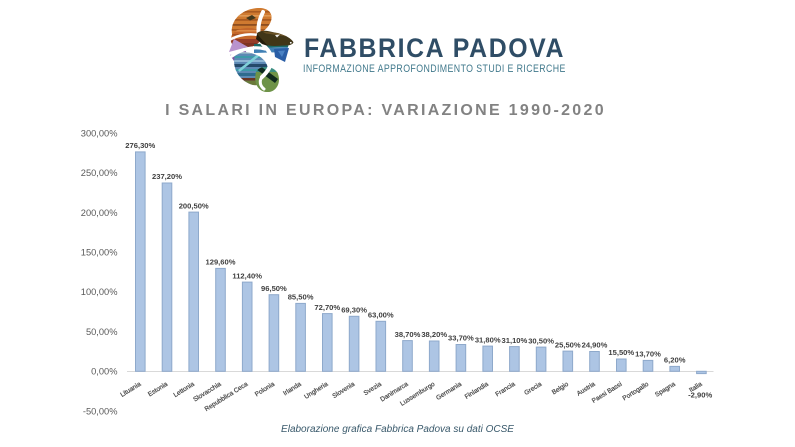 Image resolution: width=795 pixels, height=447 pixels. What do you see at coordinates (316, 391) in the screenshot?
I see `svg-text: Ungheria` at bounding box center [316, 391].